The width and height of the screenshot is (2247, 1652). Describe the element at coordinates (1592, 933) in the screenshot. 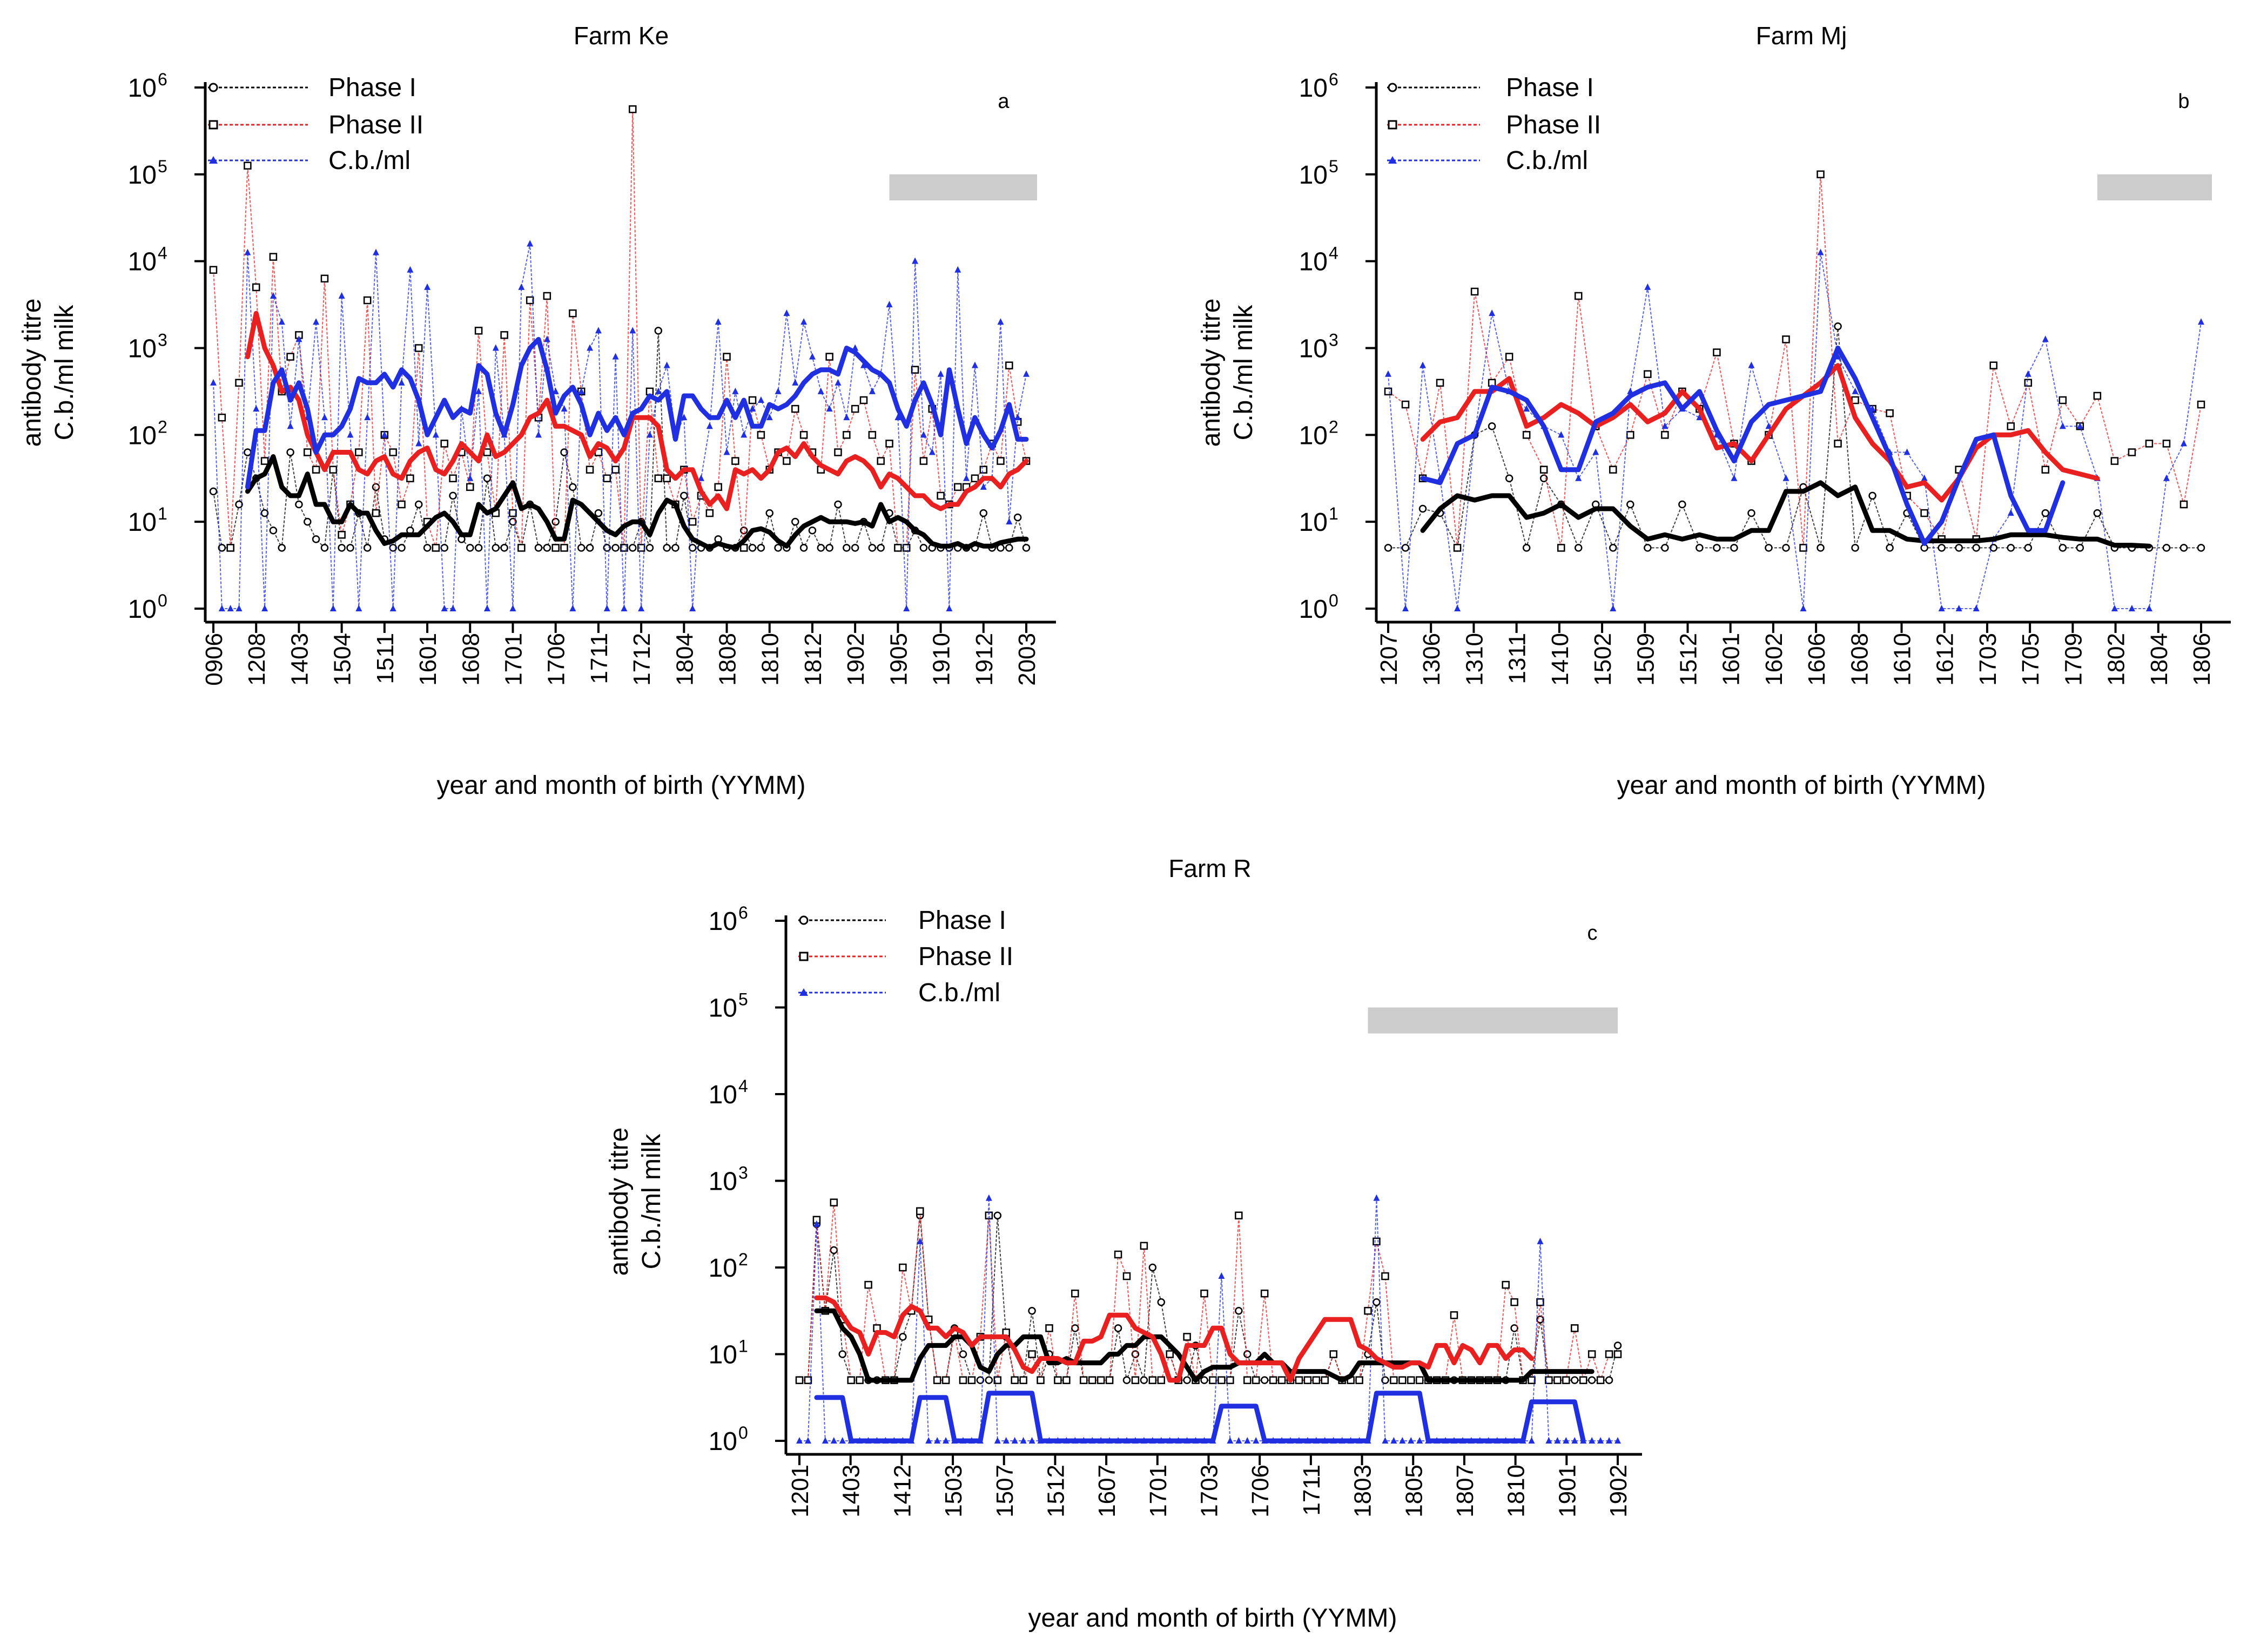

I see `panel-c-letter: c` at that location.